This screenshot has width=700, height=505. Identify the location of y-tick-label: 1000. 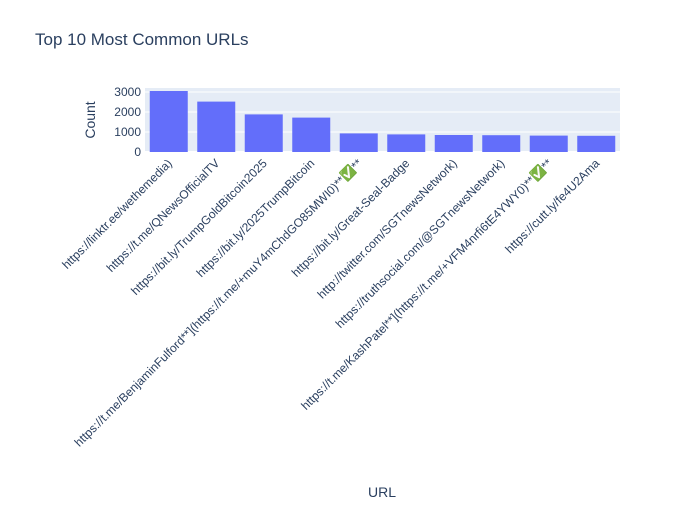
(127, 132).